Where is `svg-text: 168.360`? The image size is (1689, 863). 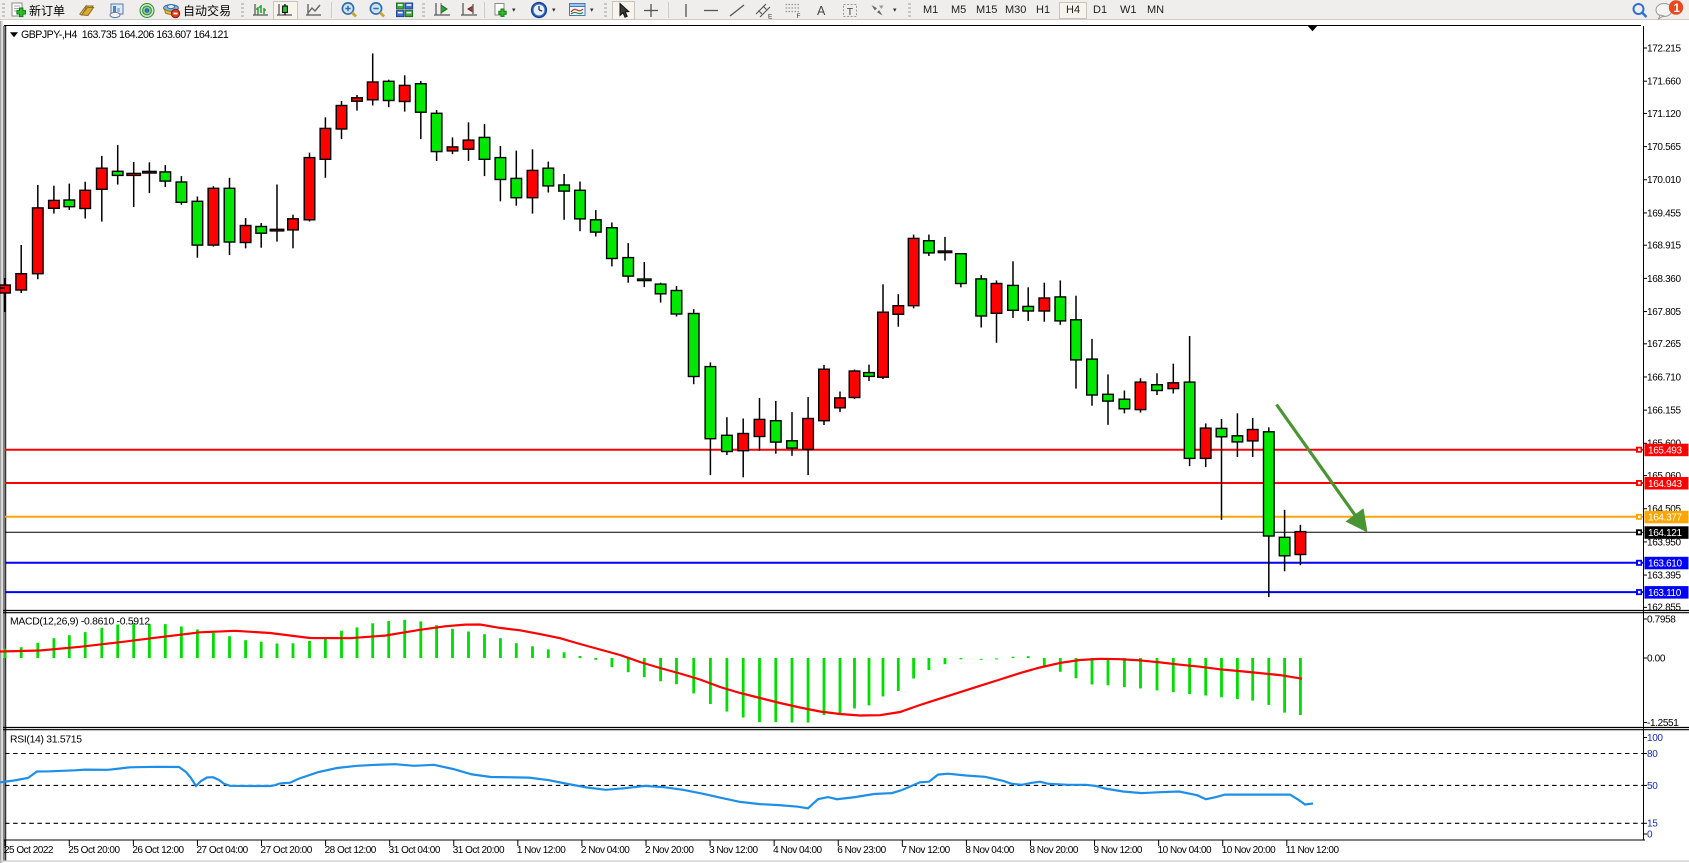 svg-text: 168.360 is located at coordinates (1664, 279).